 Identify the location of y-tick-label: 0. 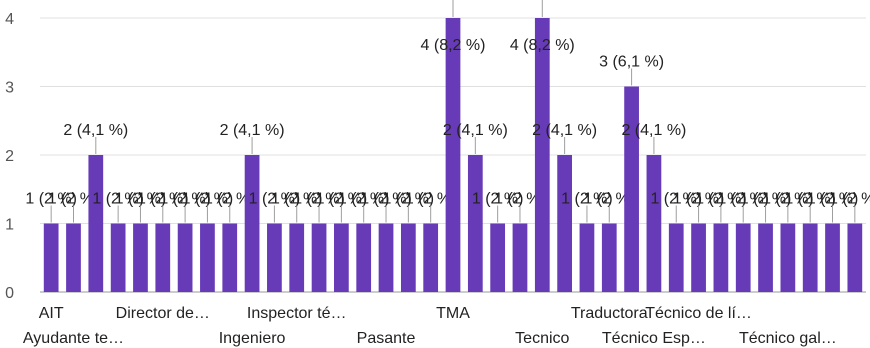
(9, 293).